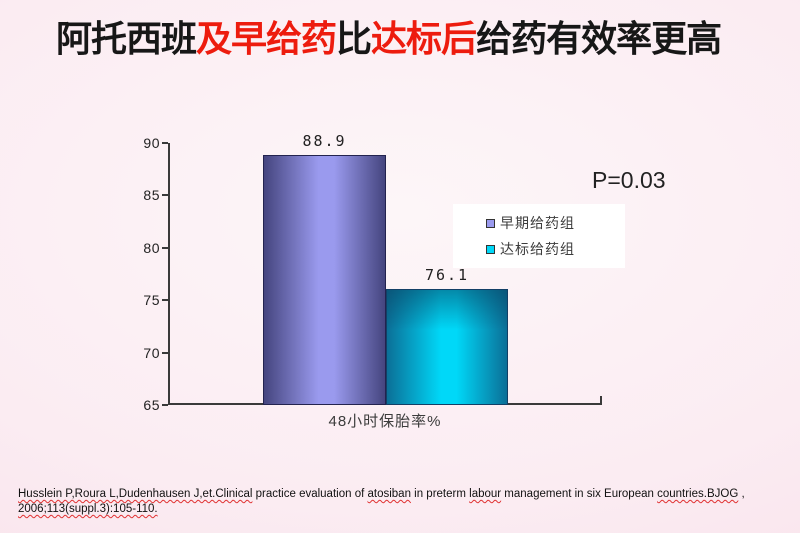 Image resolution: width=800 pixels, height=533 pixels. Describe the element at coordinates (88, 509) in the screenshot. I see `citation-part-1-0: 2006;113(suppl.3):105-110.` at that location.